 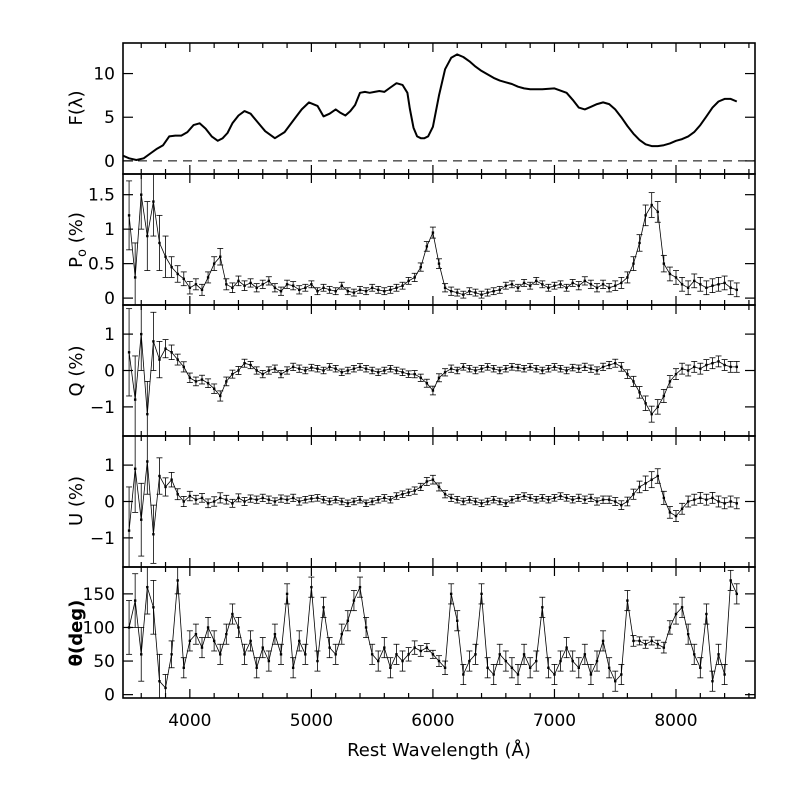 I want to click on panel-flux-ytick-label: 0, so click(x=109, y=162).